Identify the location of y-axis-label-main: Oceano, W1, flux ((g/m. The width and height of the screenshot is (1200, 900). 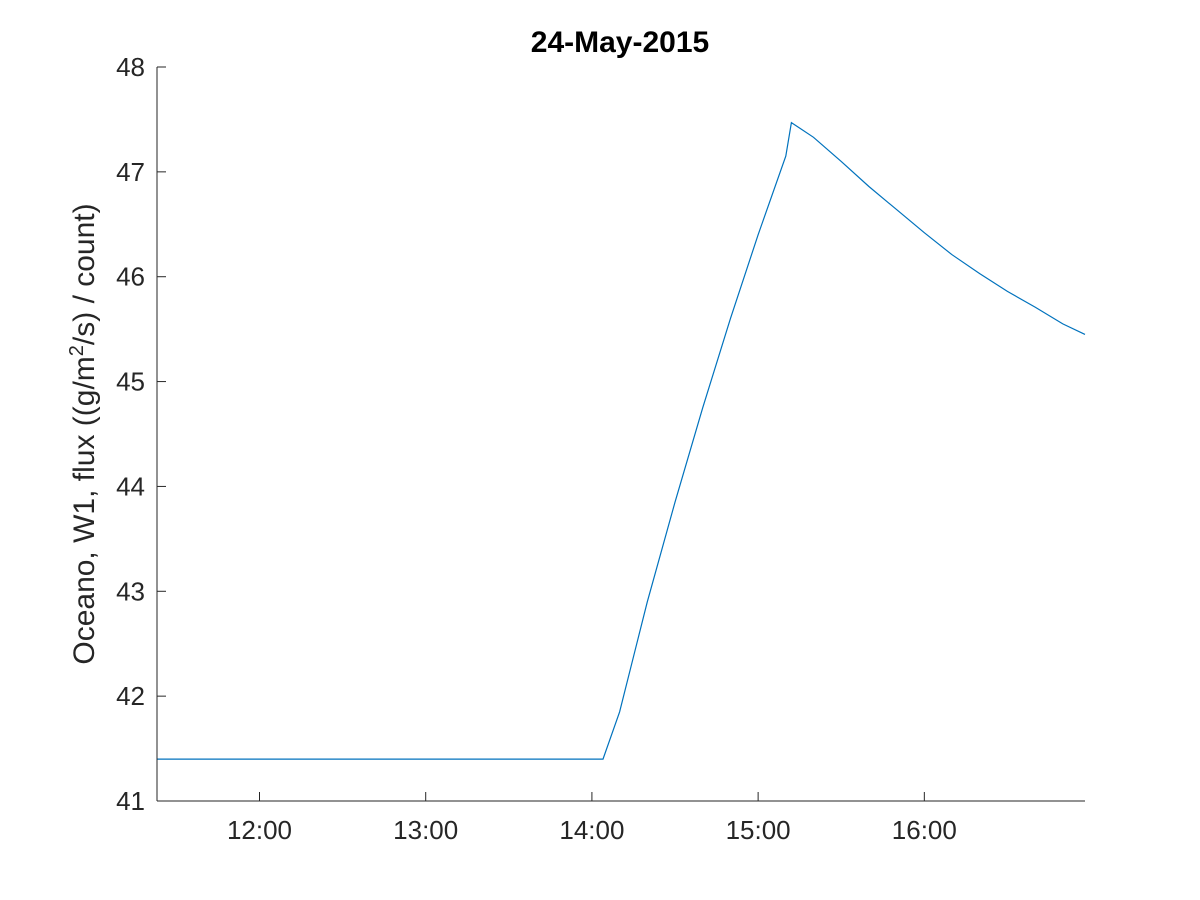
(84, 510).